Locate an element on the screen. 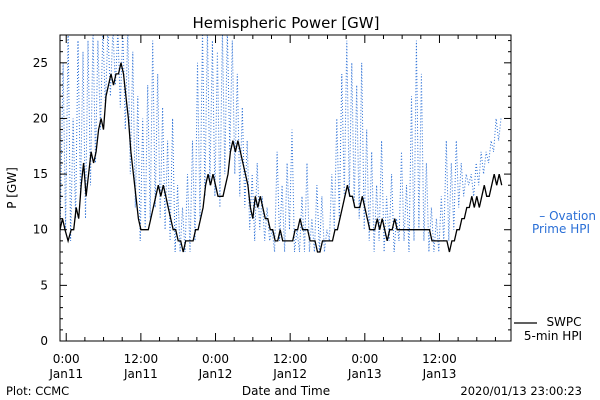 The height and width of the screenshot is (400, 600). y-tick-label: 15 is located at coordinates (40, 174).